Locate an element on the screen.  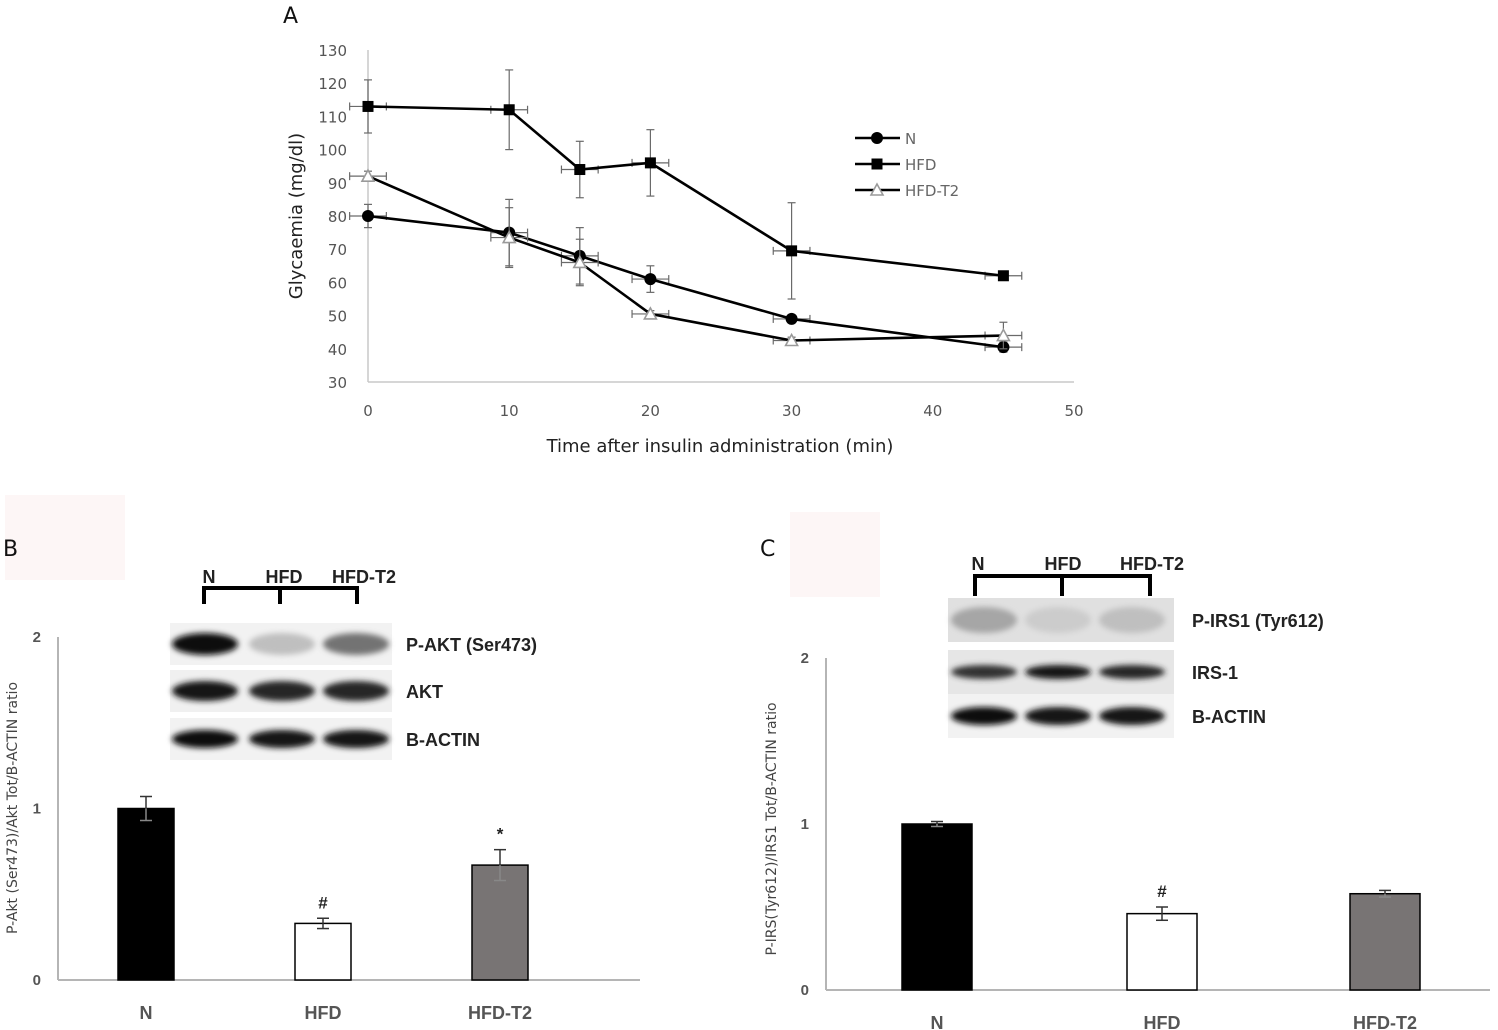
panel-a-legend: N HFD HFD-T2 is located at coordinates (907, 165).